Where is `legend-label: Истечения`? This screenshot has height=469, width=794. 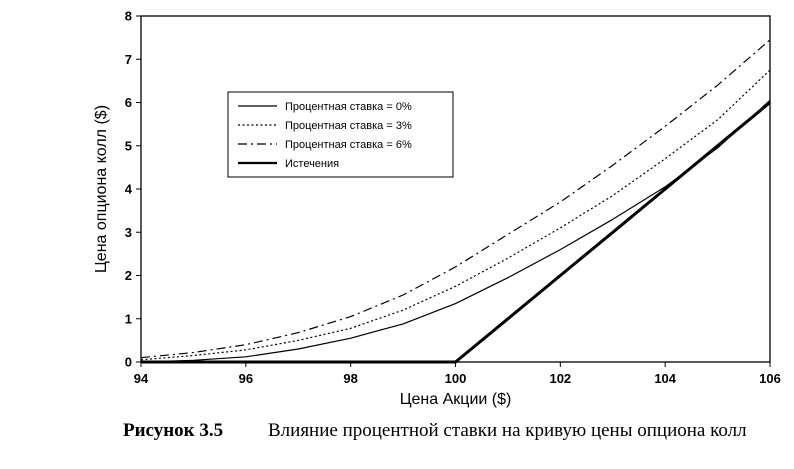 legend-label: Истечения is located at coordinates (312, 164).